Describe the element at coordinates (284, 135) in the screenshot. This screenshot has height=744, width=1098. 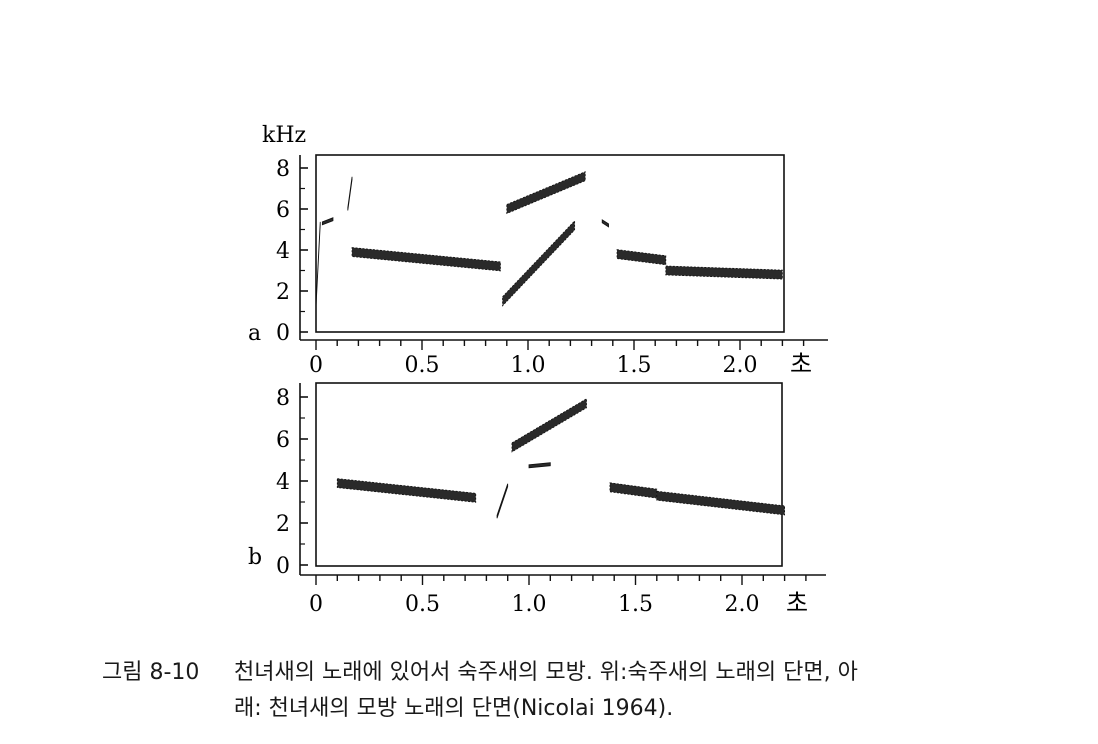
I see `y-unit-label: kHz` at that location.